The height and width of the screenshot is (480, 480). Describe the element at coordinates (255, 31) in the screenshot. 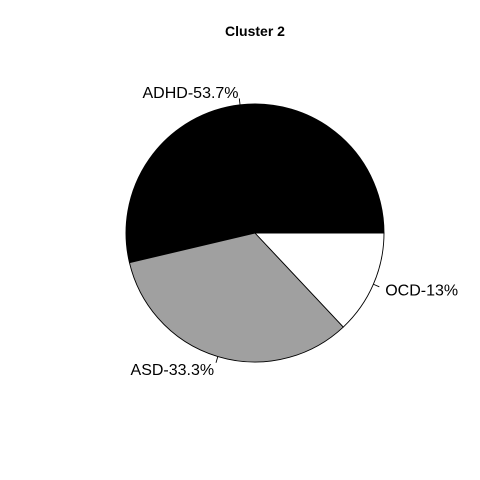

I see `chart-title: Cluster 2` at that location.